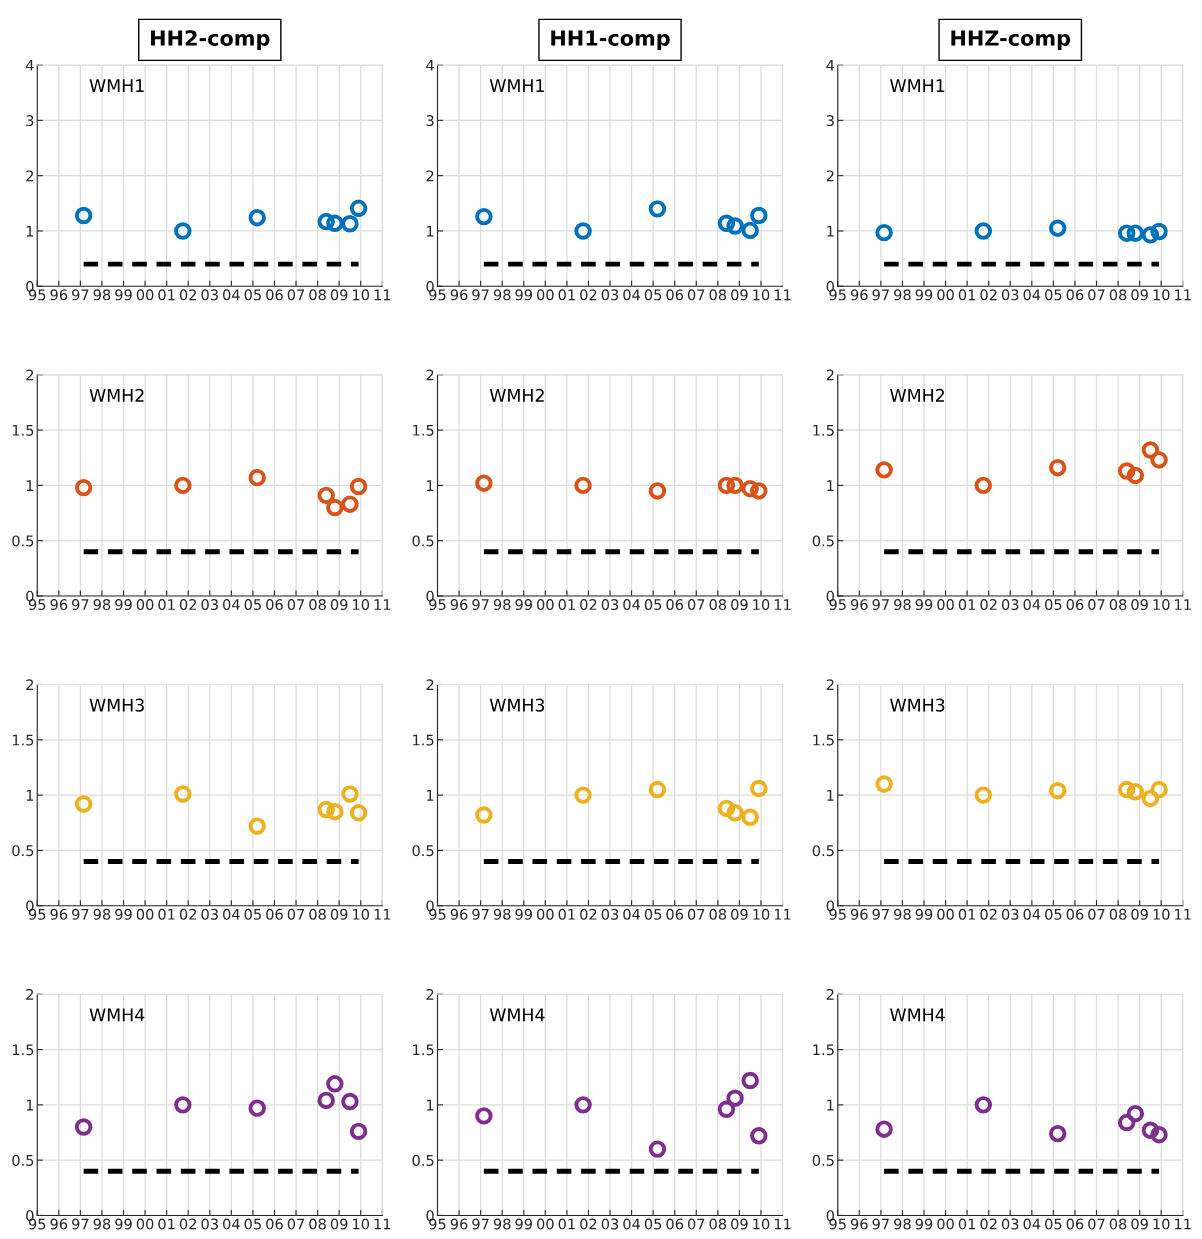  I want to click on chart-title: HH1-comp, so click(610, 40).